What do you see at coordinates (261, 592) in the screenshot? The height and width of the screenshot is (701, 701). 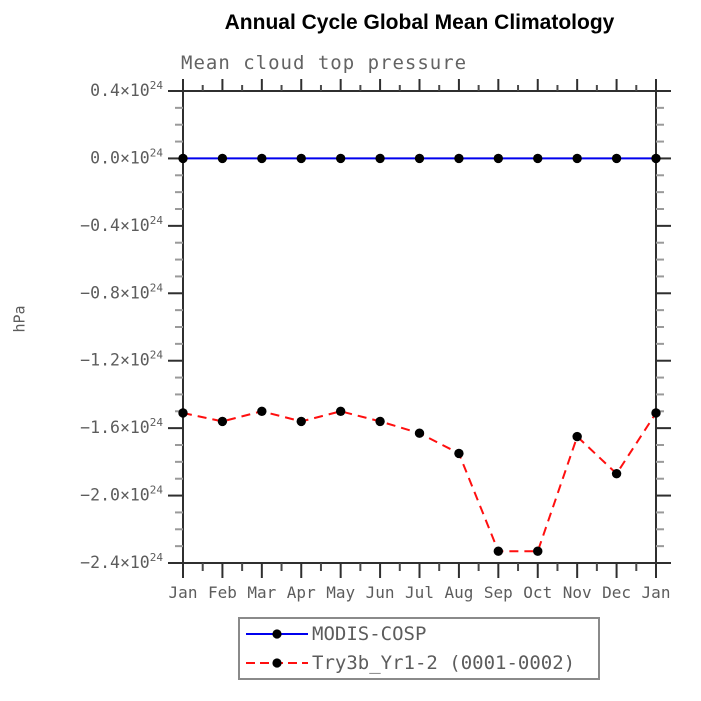 I see `svg-text: Mar` at bounding box center [261, 592].